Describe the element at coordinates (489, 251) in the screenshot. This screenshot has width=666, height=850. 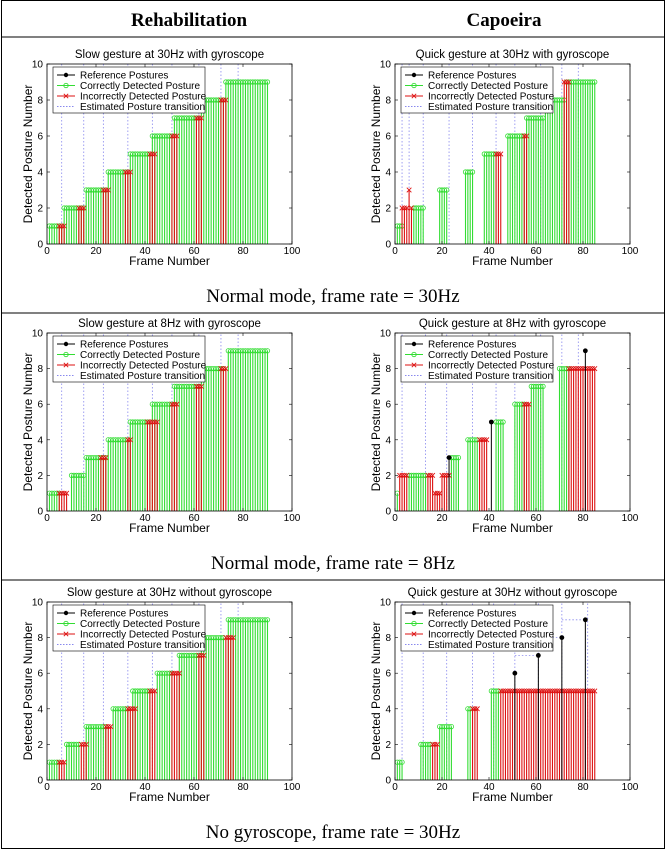
I see `x-tick-label: 40` at that location.